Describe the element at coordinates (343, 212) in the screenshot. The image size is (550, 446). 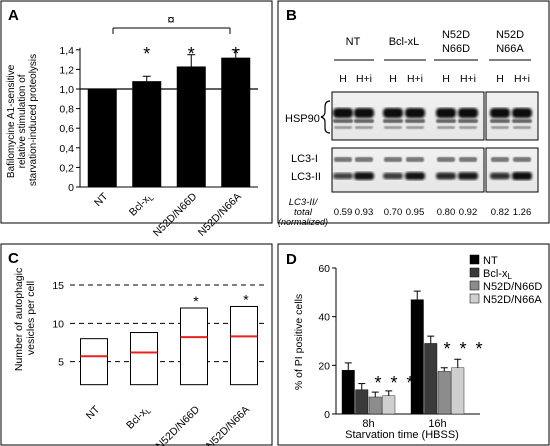
I see `lc3-ratio-value: 0.59` at that location.